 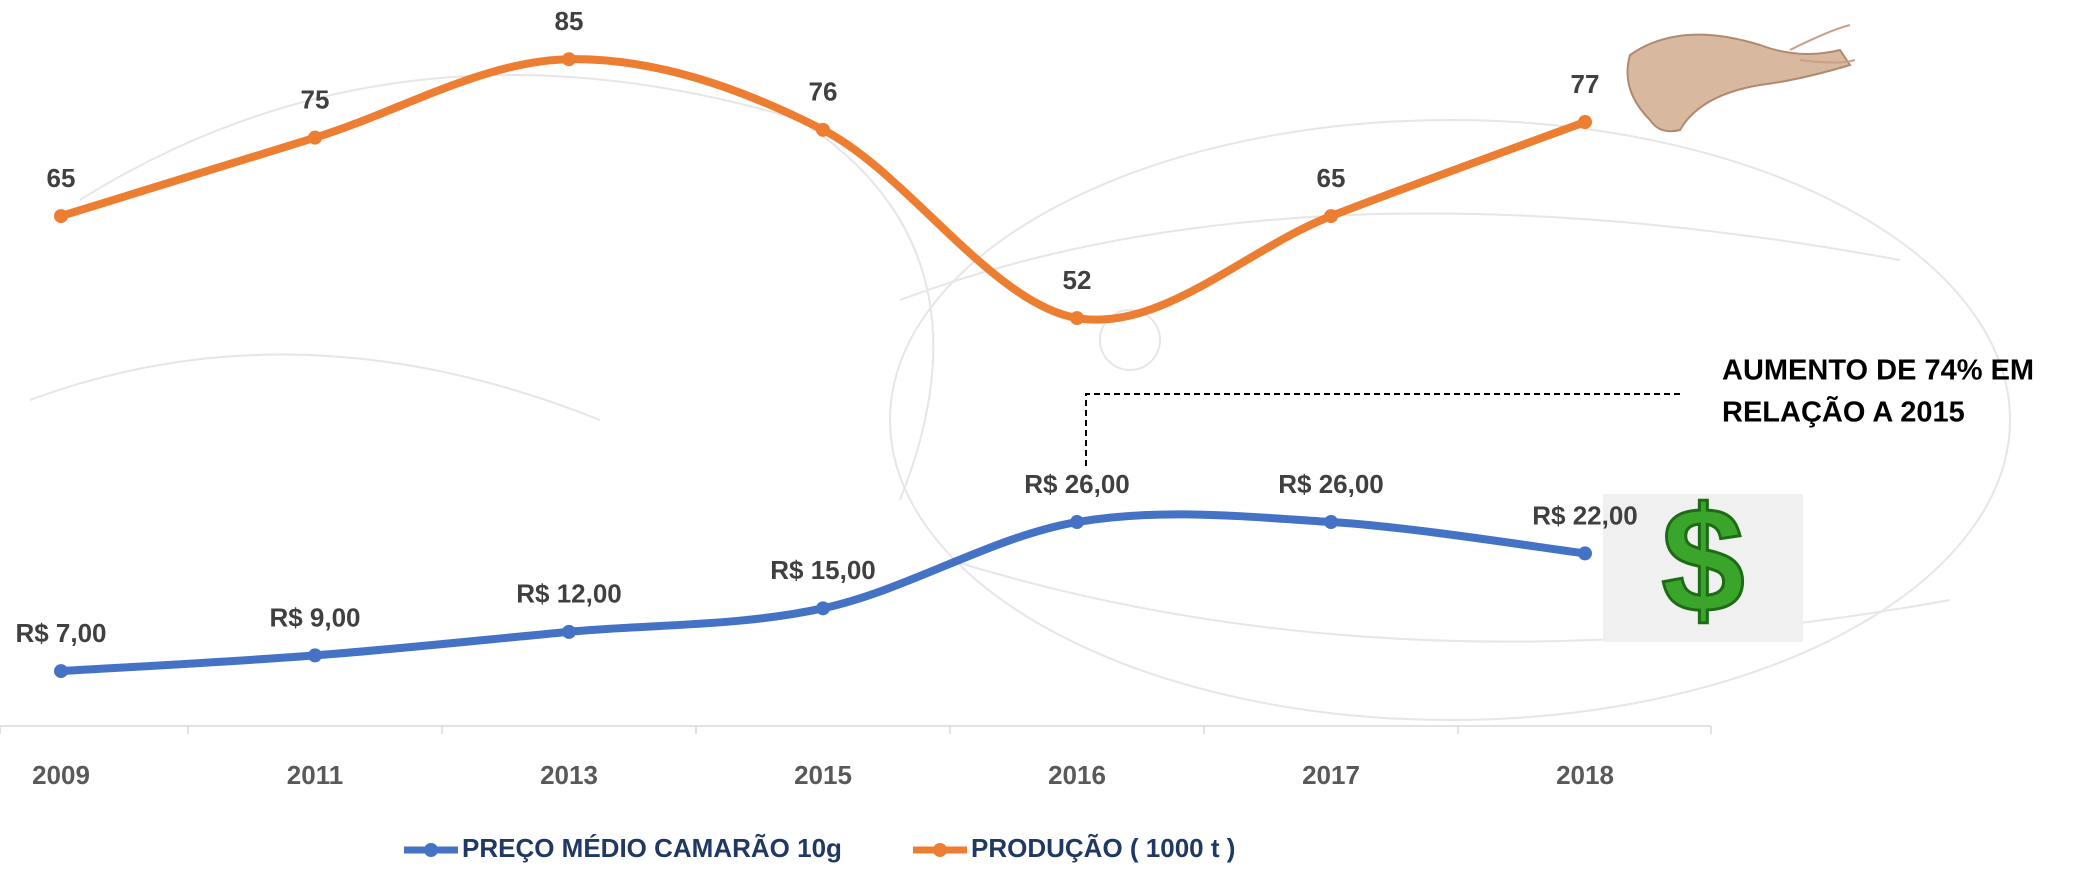 I want to click on x-tick-label: 2011, so click(x=315, y=775).